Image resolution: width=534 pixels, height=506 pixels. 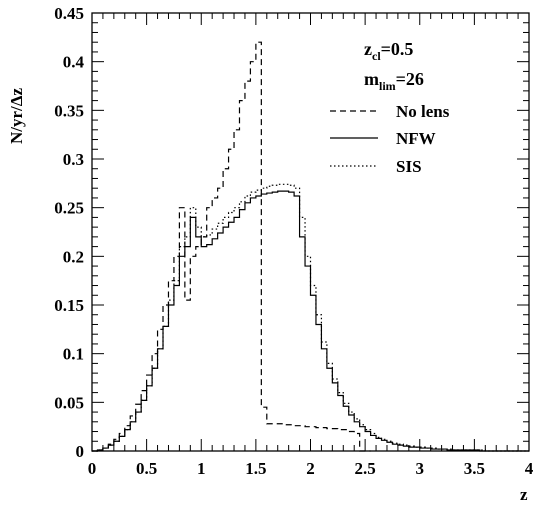 I want to click on x-tick-labels: 0 0.5 1 1.5 2 2.5 3 3.5 4, so click(x=311, y=468).